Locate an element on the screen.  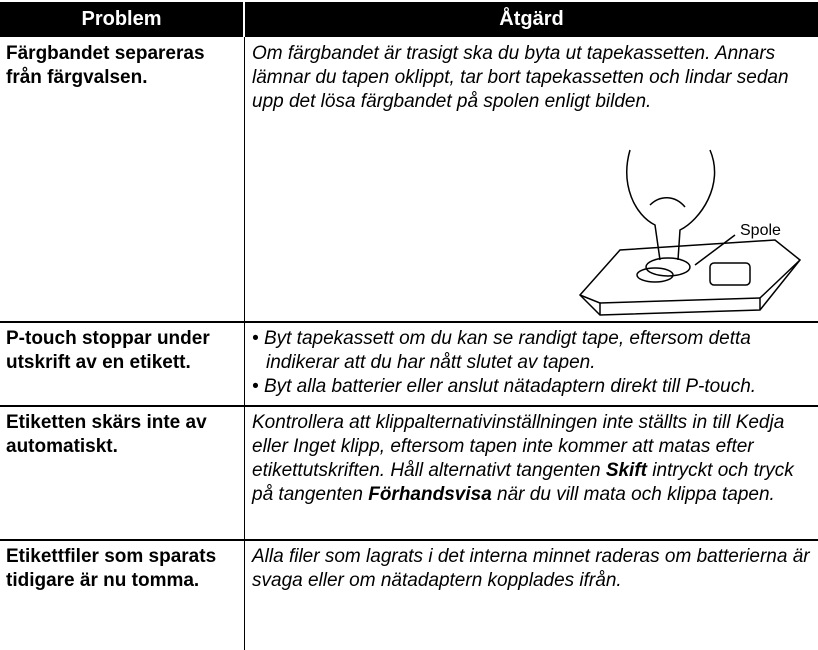
header-cell: Problem is located at coordinates (121, 19).